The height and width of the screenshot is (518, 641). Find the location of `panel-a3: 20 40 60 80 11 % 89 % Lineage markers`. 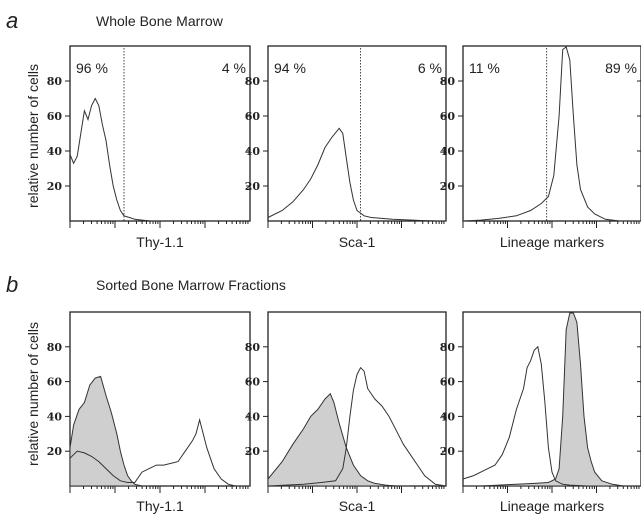

panel-a3: 20 40 60 80 11 % 89 % Lineage markers is located at coordinates (540, 147).